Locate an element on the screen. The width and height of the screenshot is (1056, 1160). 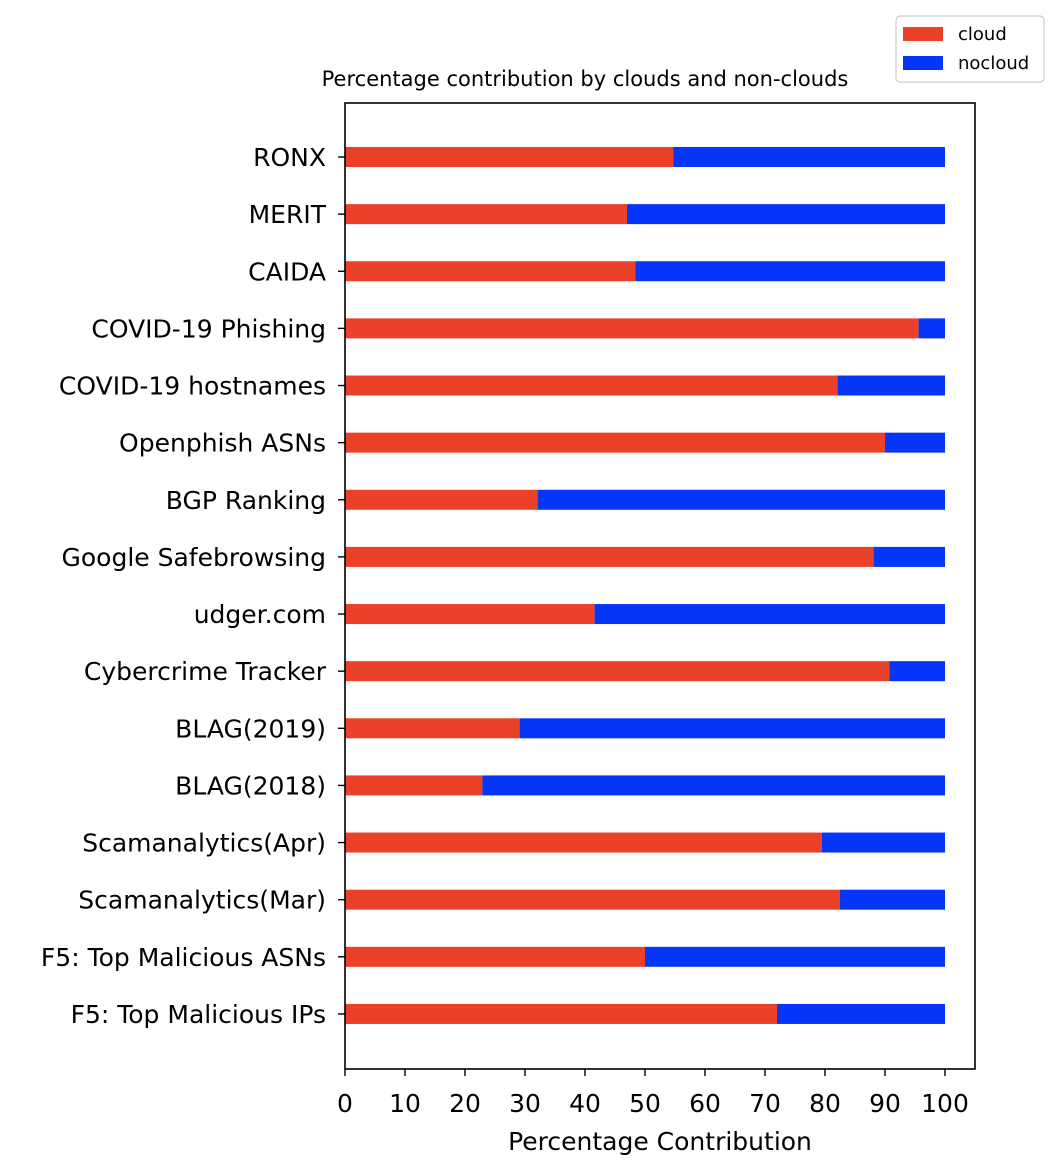
legend-swatch-cloud is located at coordinates (923, 34).